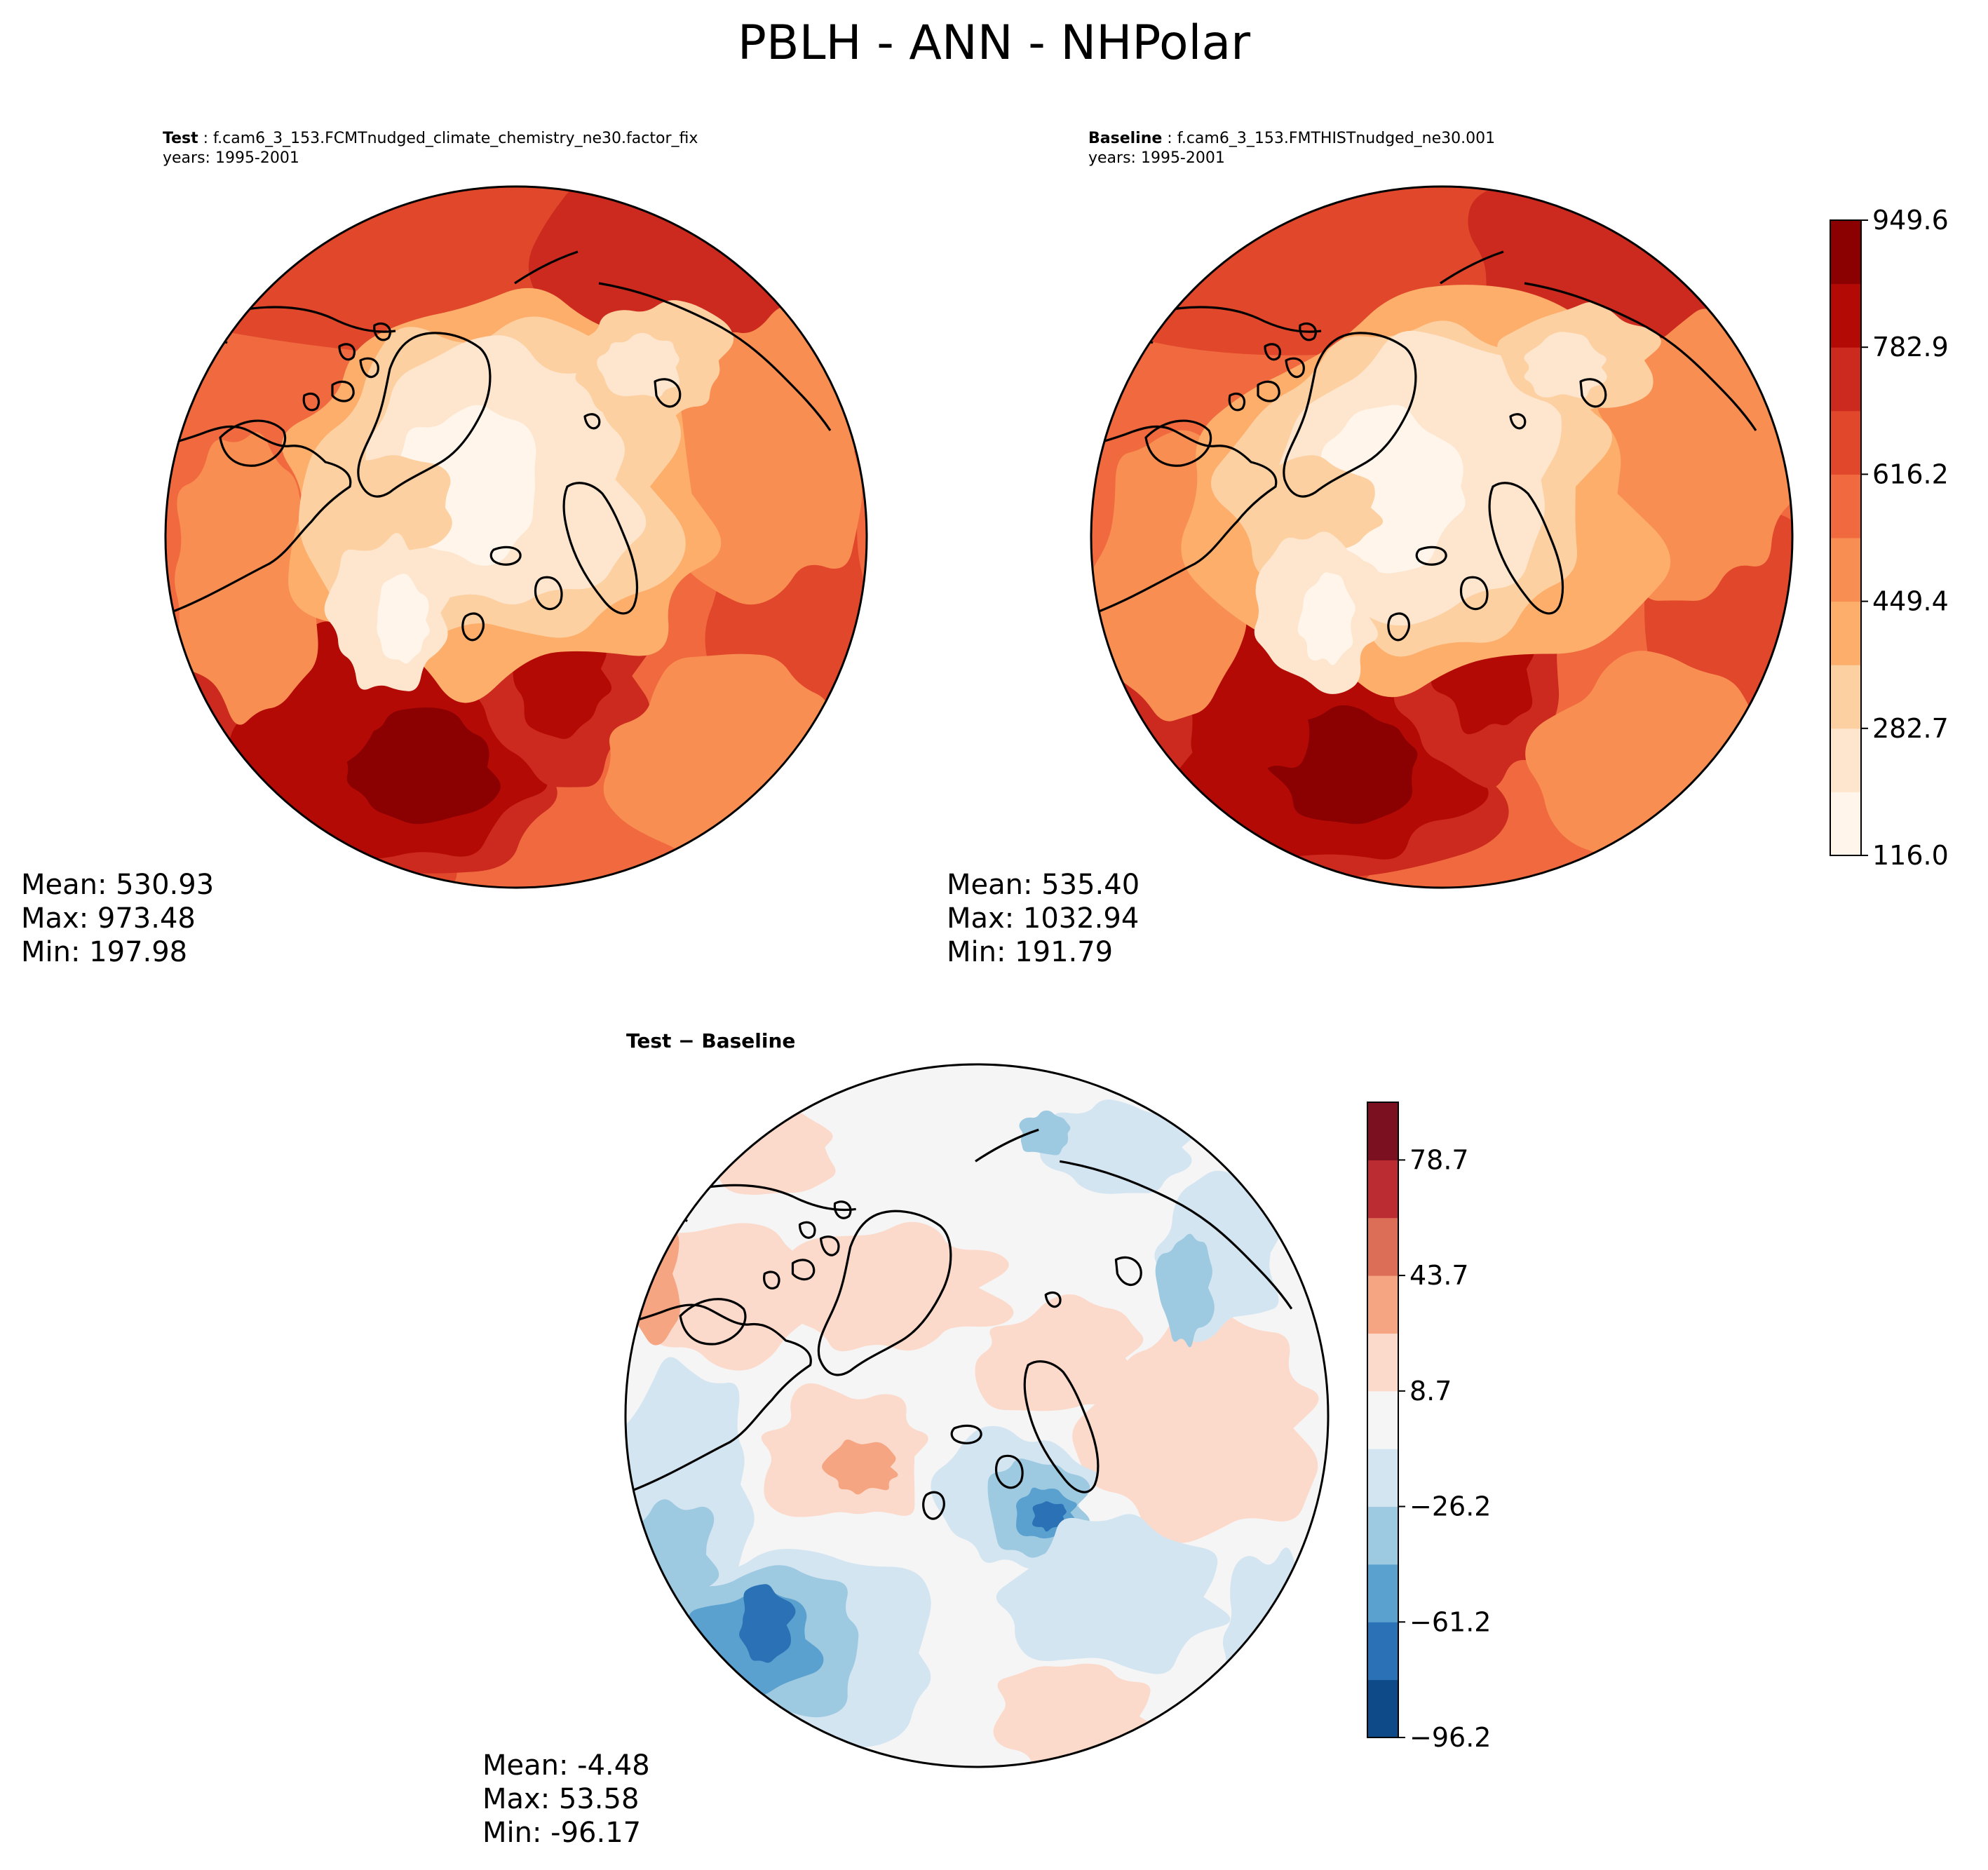  I want to click on test-stats: Mean: 530.93 Max: 973.48 Min: 197.98, so click(117, 918).